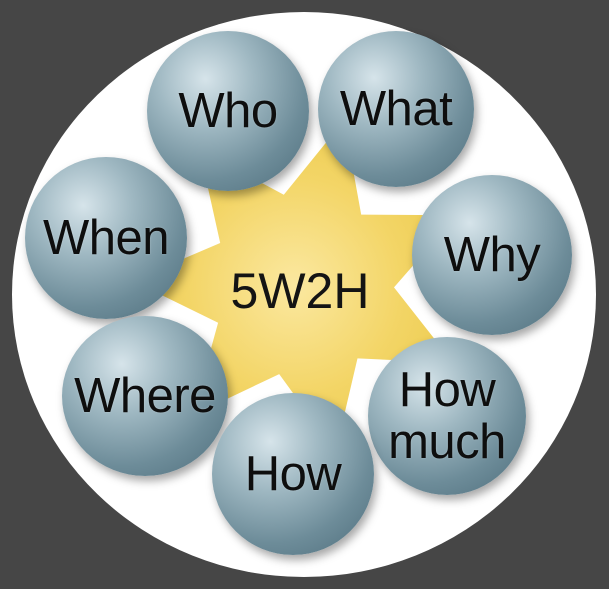 The width and height of the screenshot is (609, 589). I want to click on what-label: What, so click(396, 109).